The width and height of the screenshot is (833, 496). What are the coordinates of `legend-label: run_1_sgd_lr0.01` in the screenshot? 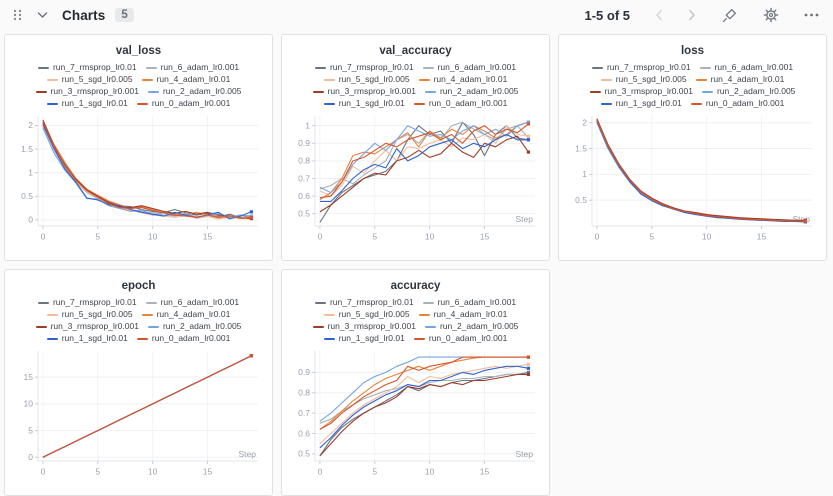 It's located at (94, 103).